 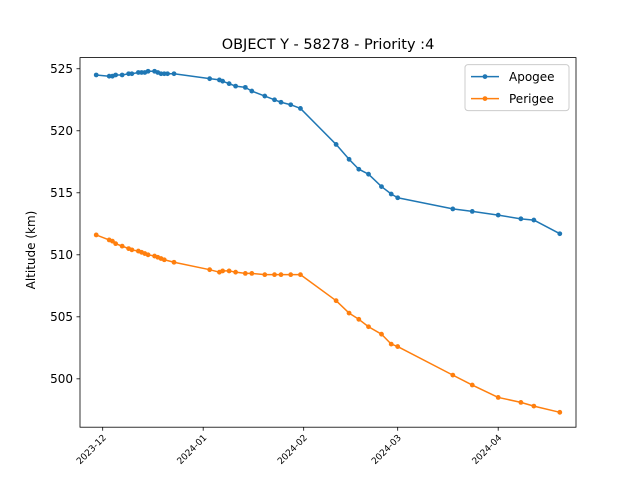 I want to click on legend: Apogee Perigee, so click(x=517, y=88).